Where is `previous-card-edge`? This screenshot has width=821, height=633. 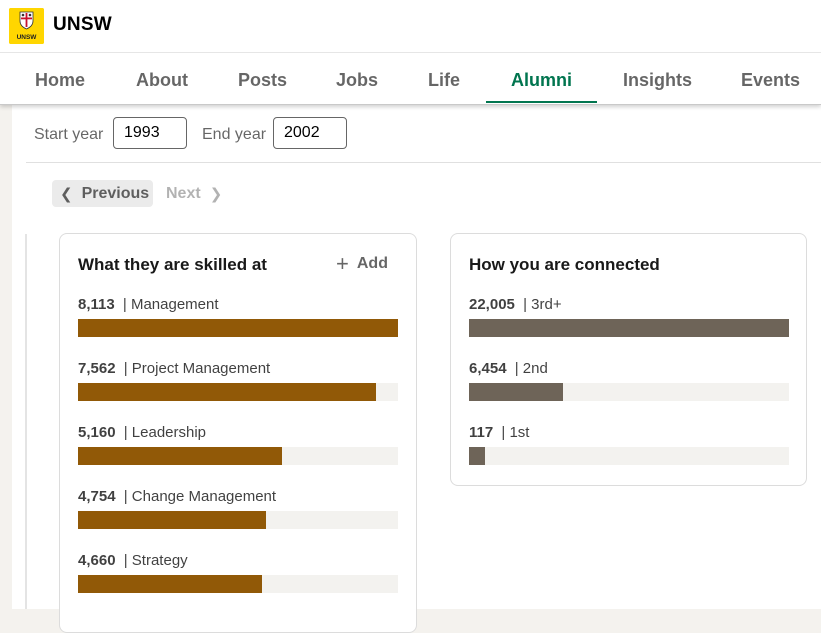
previous-card-edge is located at coordinates (26, 421).